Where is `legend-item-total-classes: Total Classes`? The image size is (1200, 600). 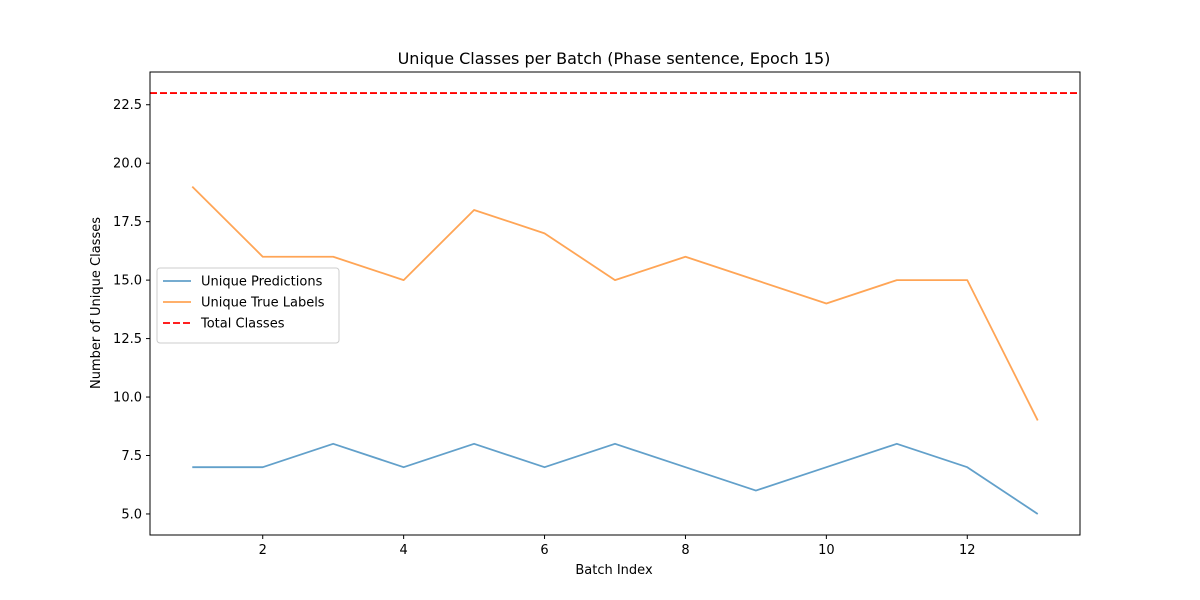 legend-item-total-classes: Total Classes is located at coordinates (224, 324).